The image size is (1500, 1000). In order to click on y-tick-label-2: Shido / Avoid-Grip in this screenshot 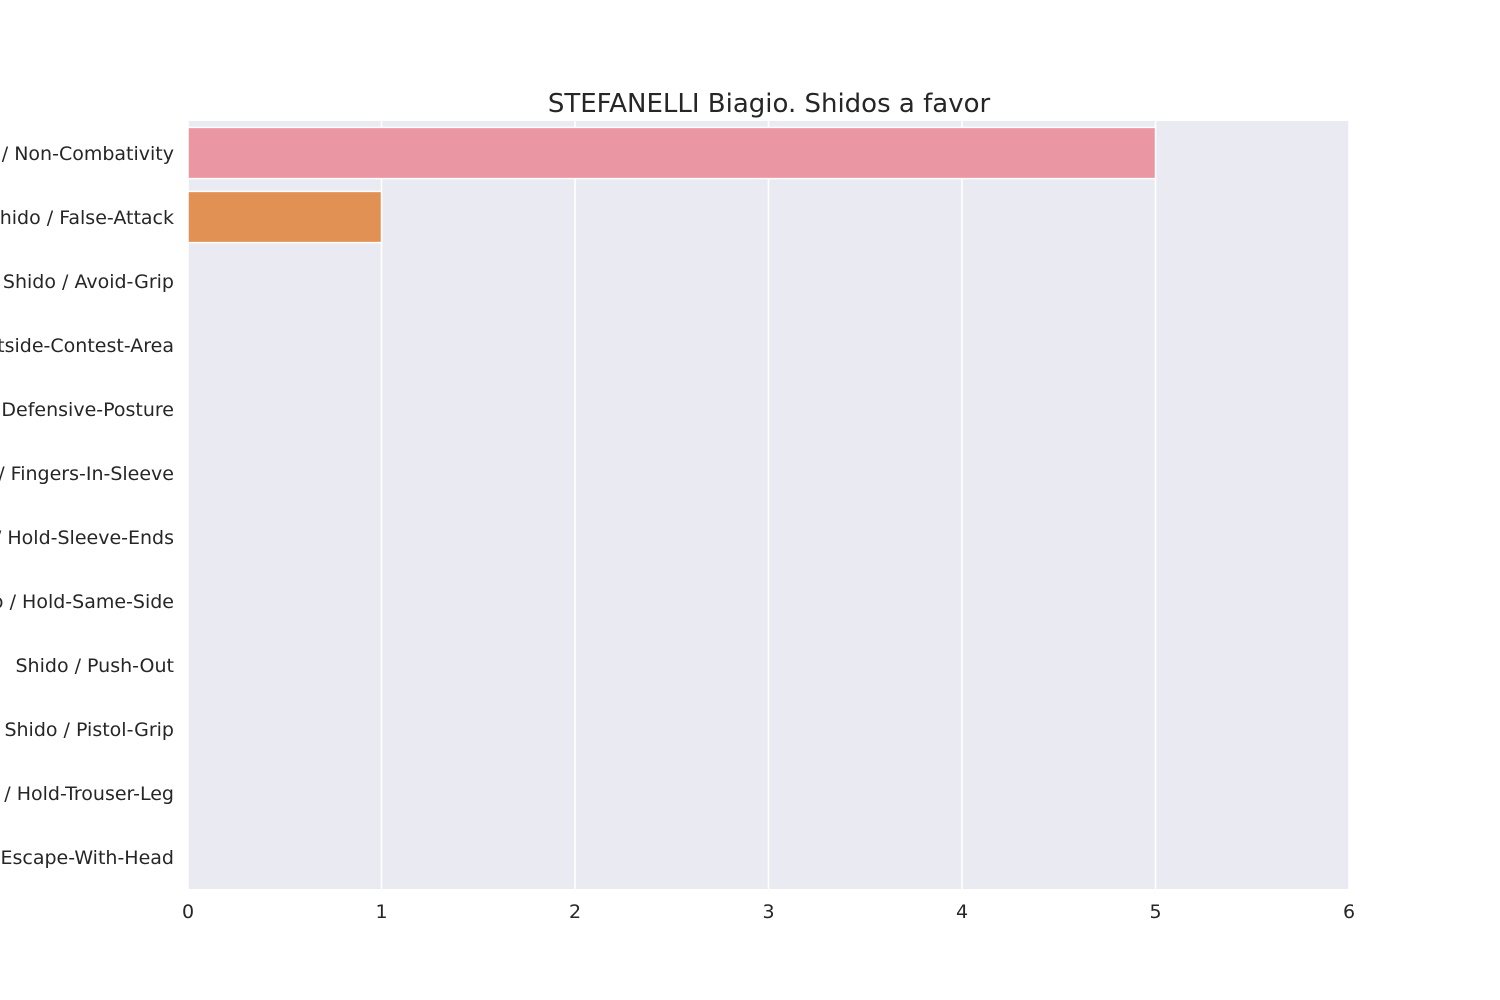, I will do `click(88, 282)`.